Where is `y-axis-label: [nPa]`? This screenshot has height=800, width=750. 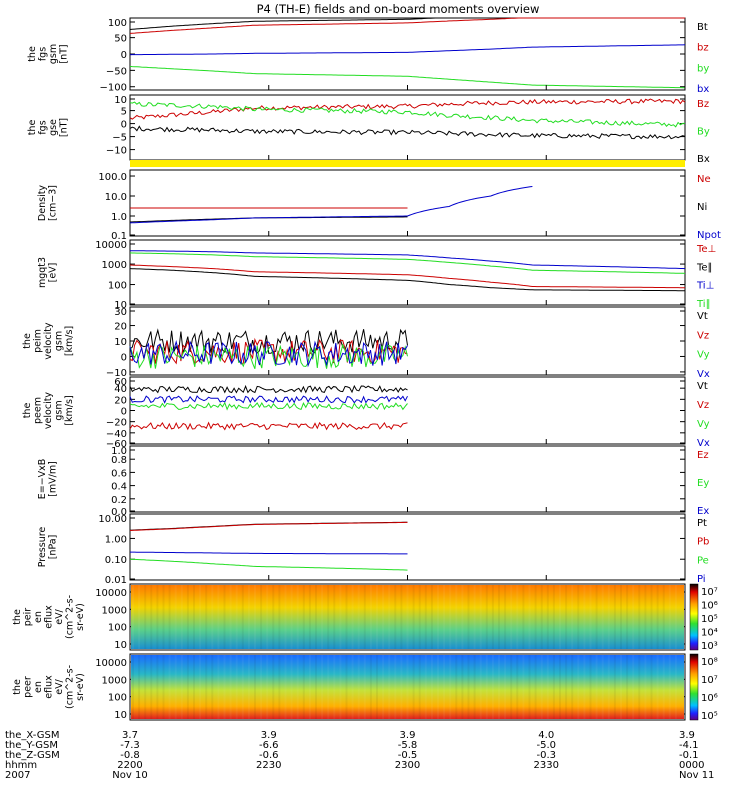
y-axis-label: [nPa] is located at coordinates (53, 547).